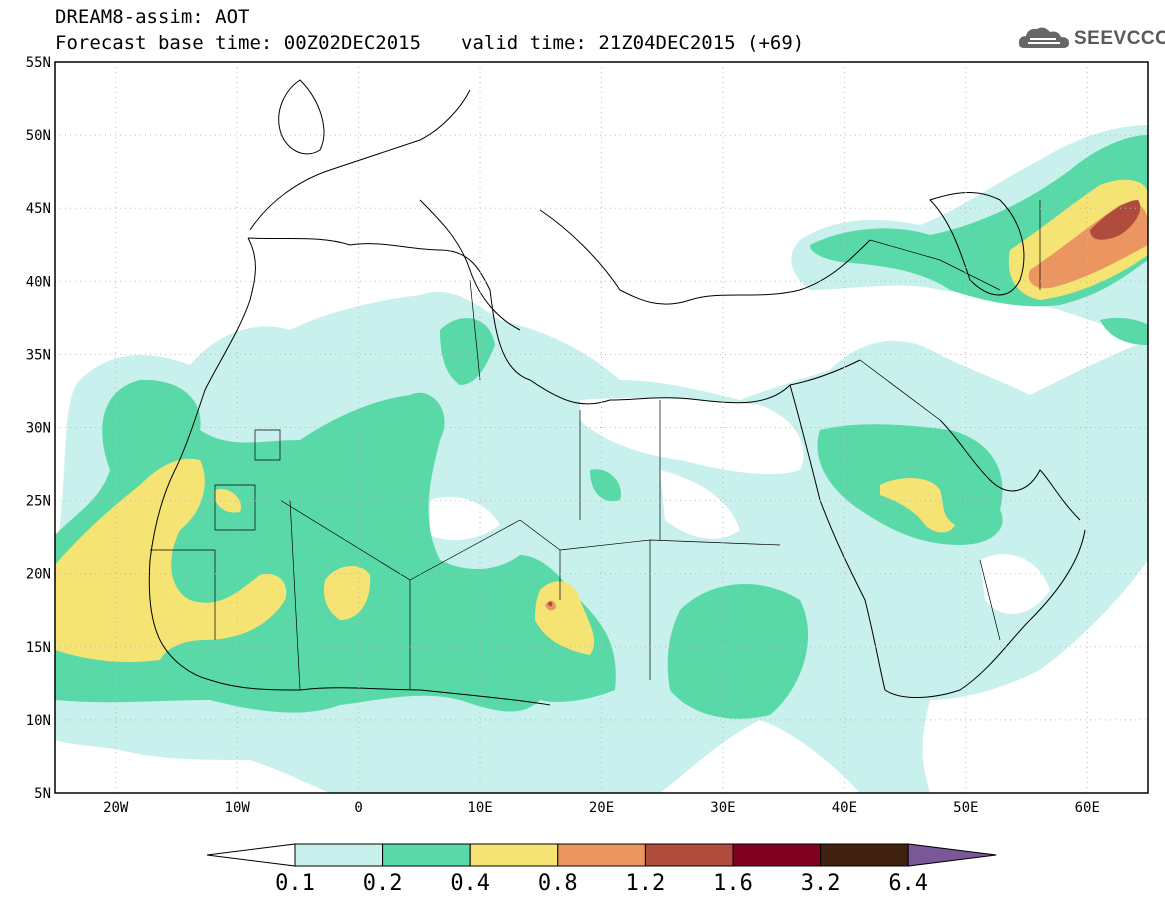 The width and height of the screenshot is (1165, 905). I want to click on base-time: Forecast base time: 00Z02DEC2015, so click(238, 43).